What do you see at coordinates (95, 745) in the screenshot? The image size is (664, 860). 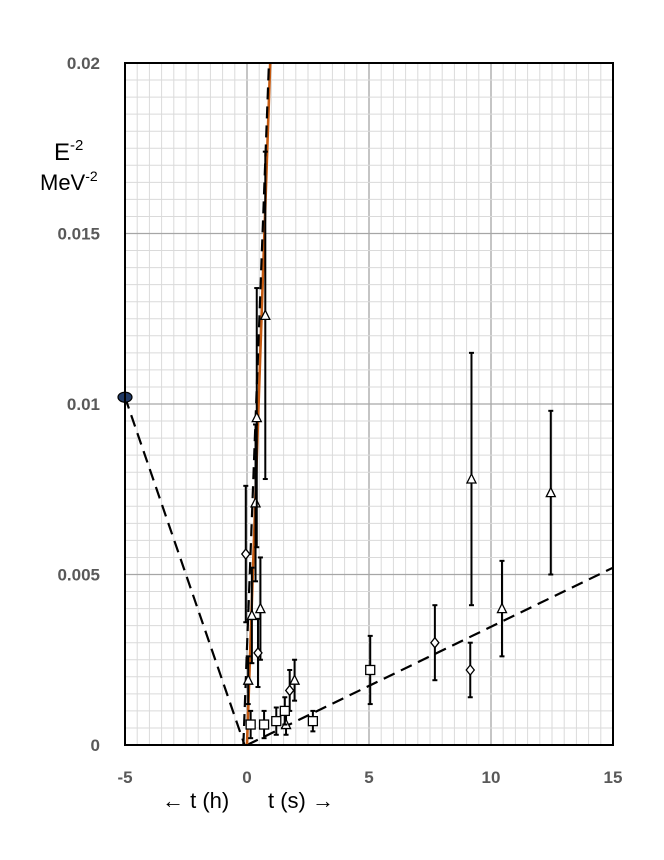 I see `y-tick-label: 0` at bounding box center [95, 745].